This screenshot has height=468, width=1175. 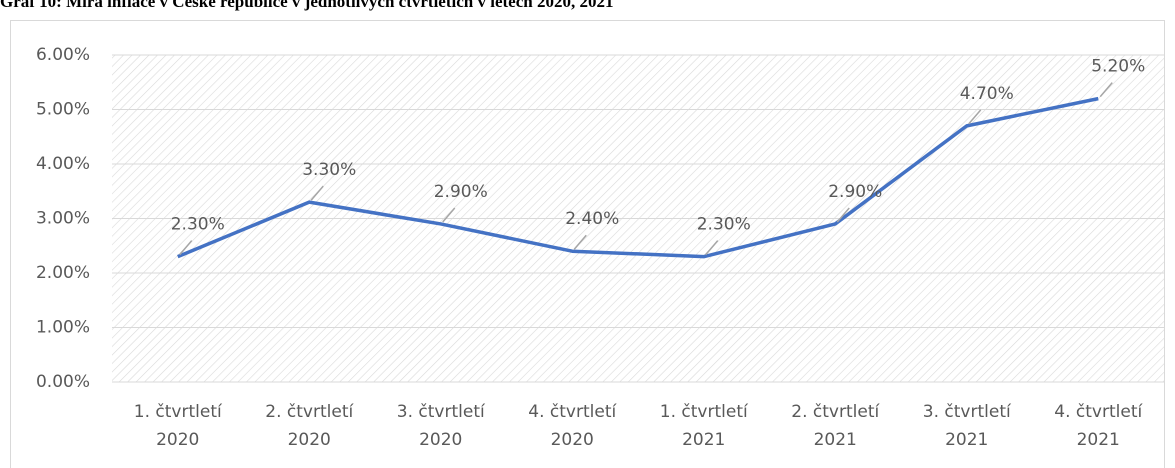 What do you see at coordinates (592, 219) in the screenshot?
I see `data-label: 2.40%` at bounding box center [592, 219].